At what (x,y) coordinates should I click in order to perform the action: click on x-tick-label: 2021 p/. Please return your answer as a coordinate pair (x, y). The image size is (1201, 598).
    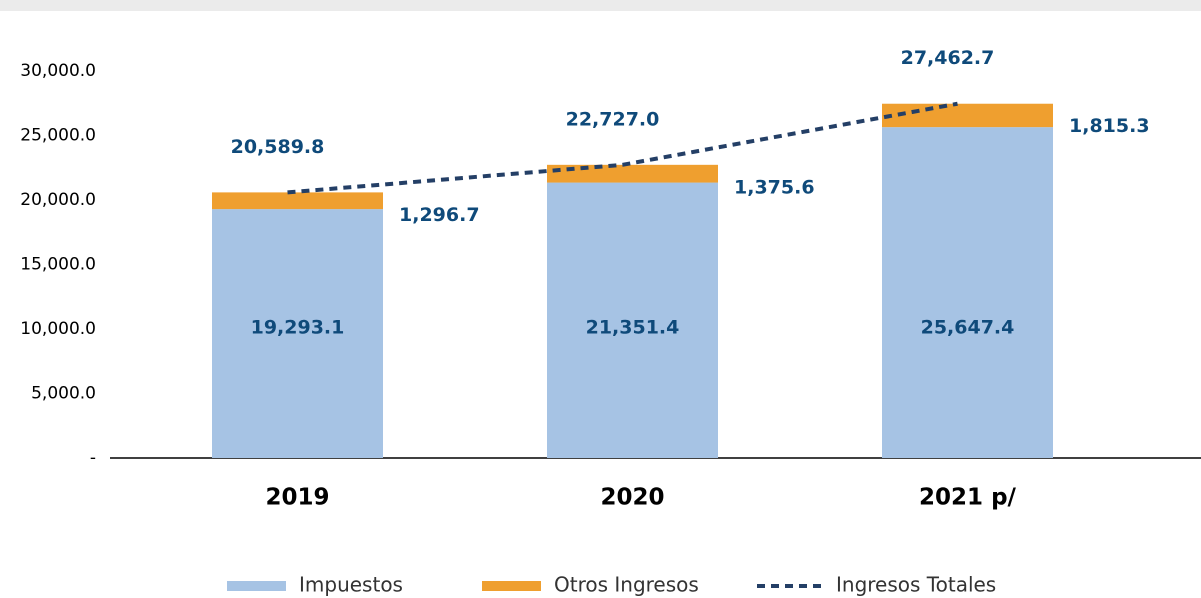
    Looking at the image, I should click on (967, 498).